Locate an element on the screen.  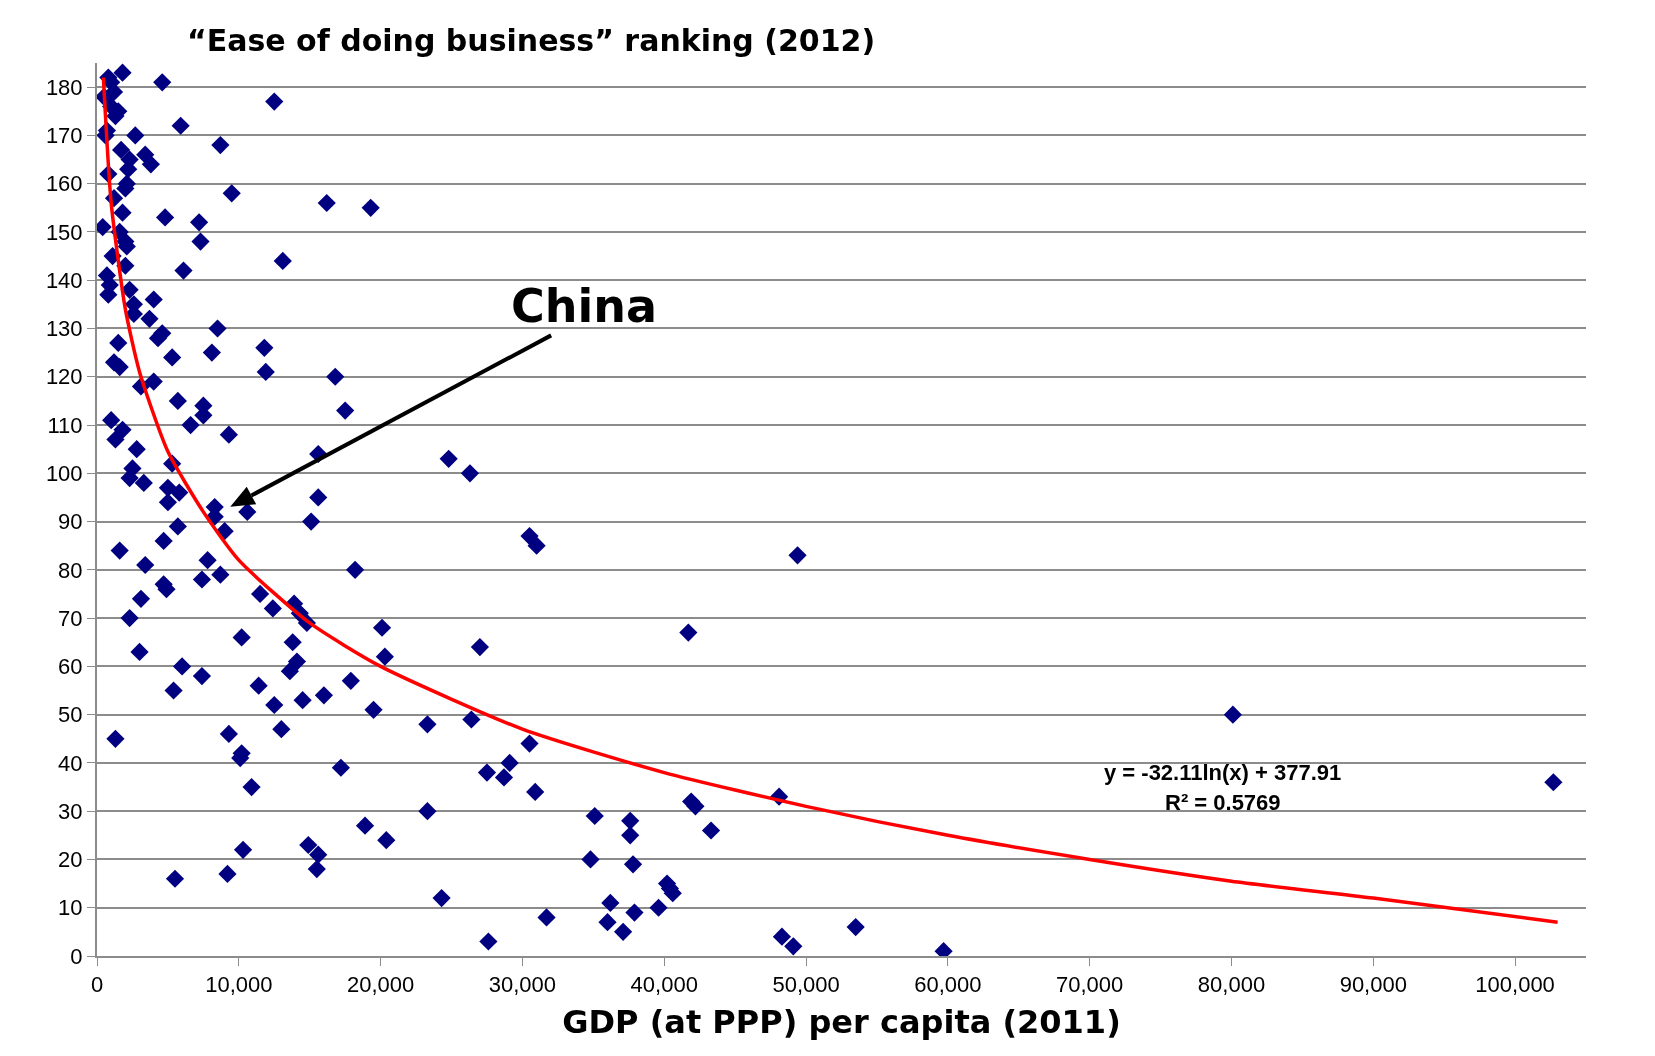
y-tick-label: 160 is located at coordinates (64, 184).